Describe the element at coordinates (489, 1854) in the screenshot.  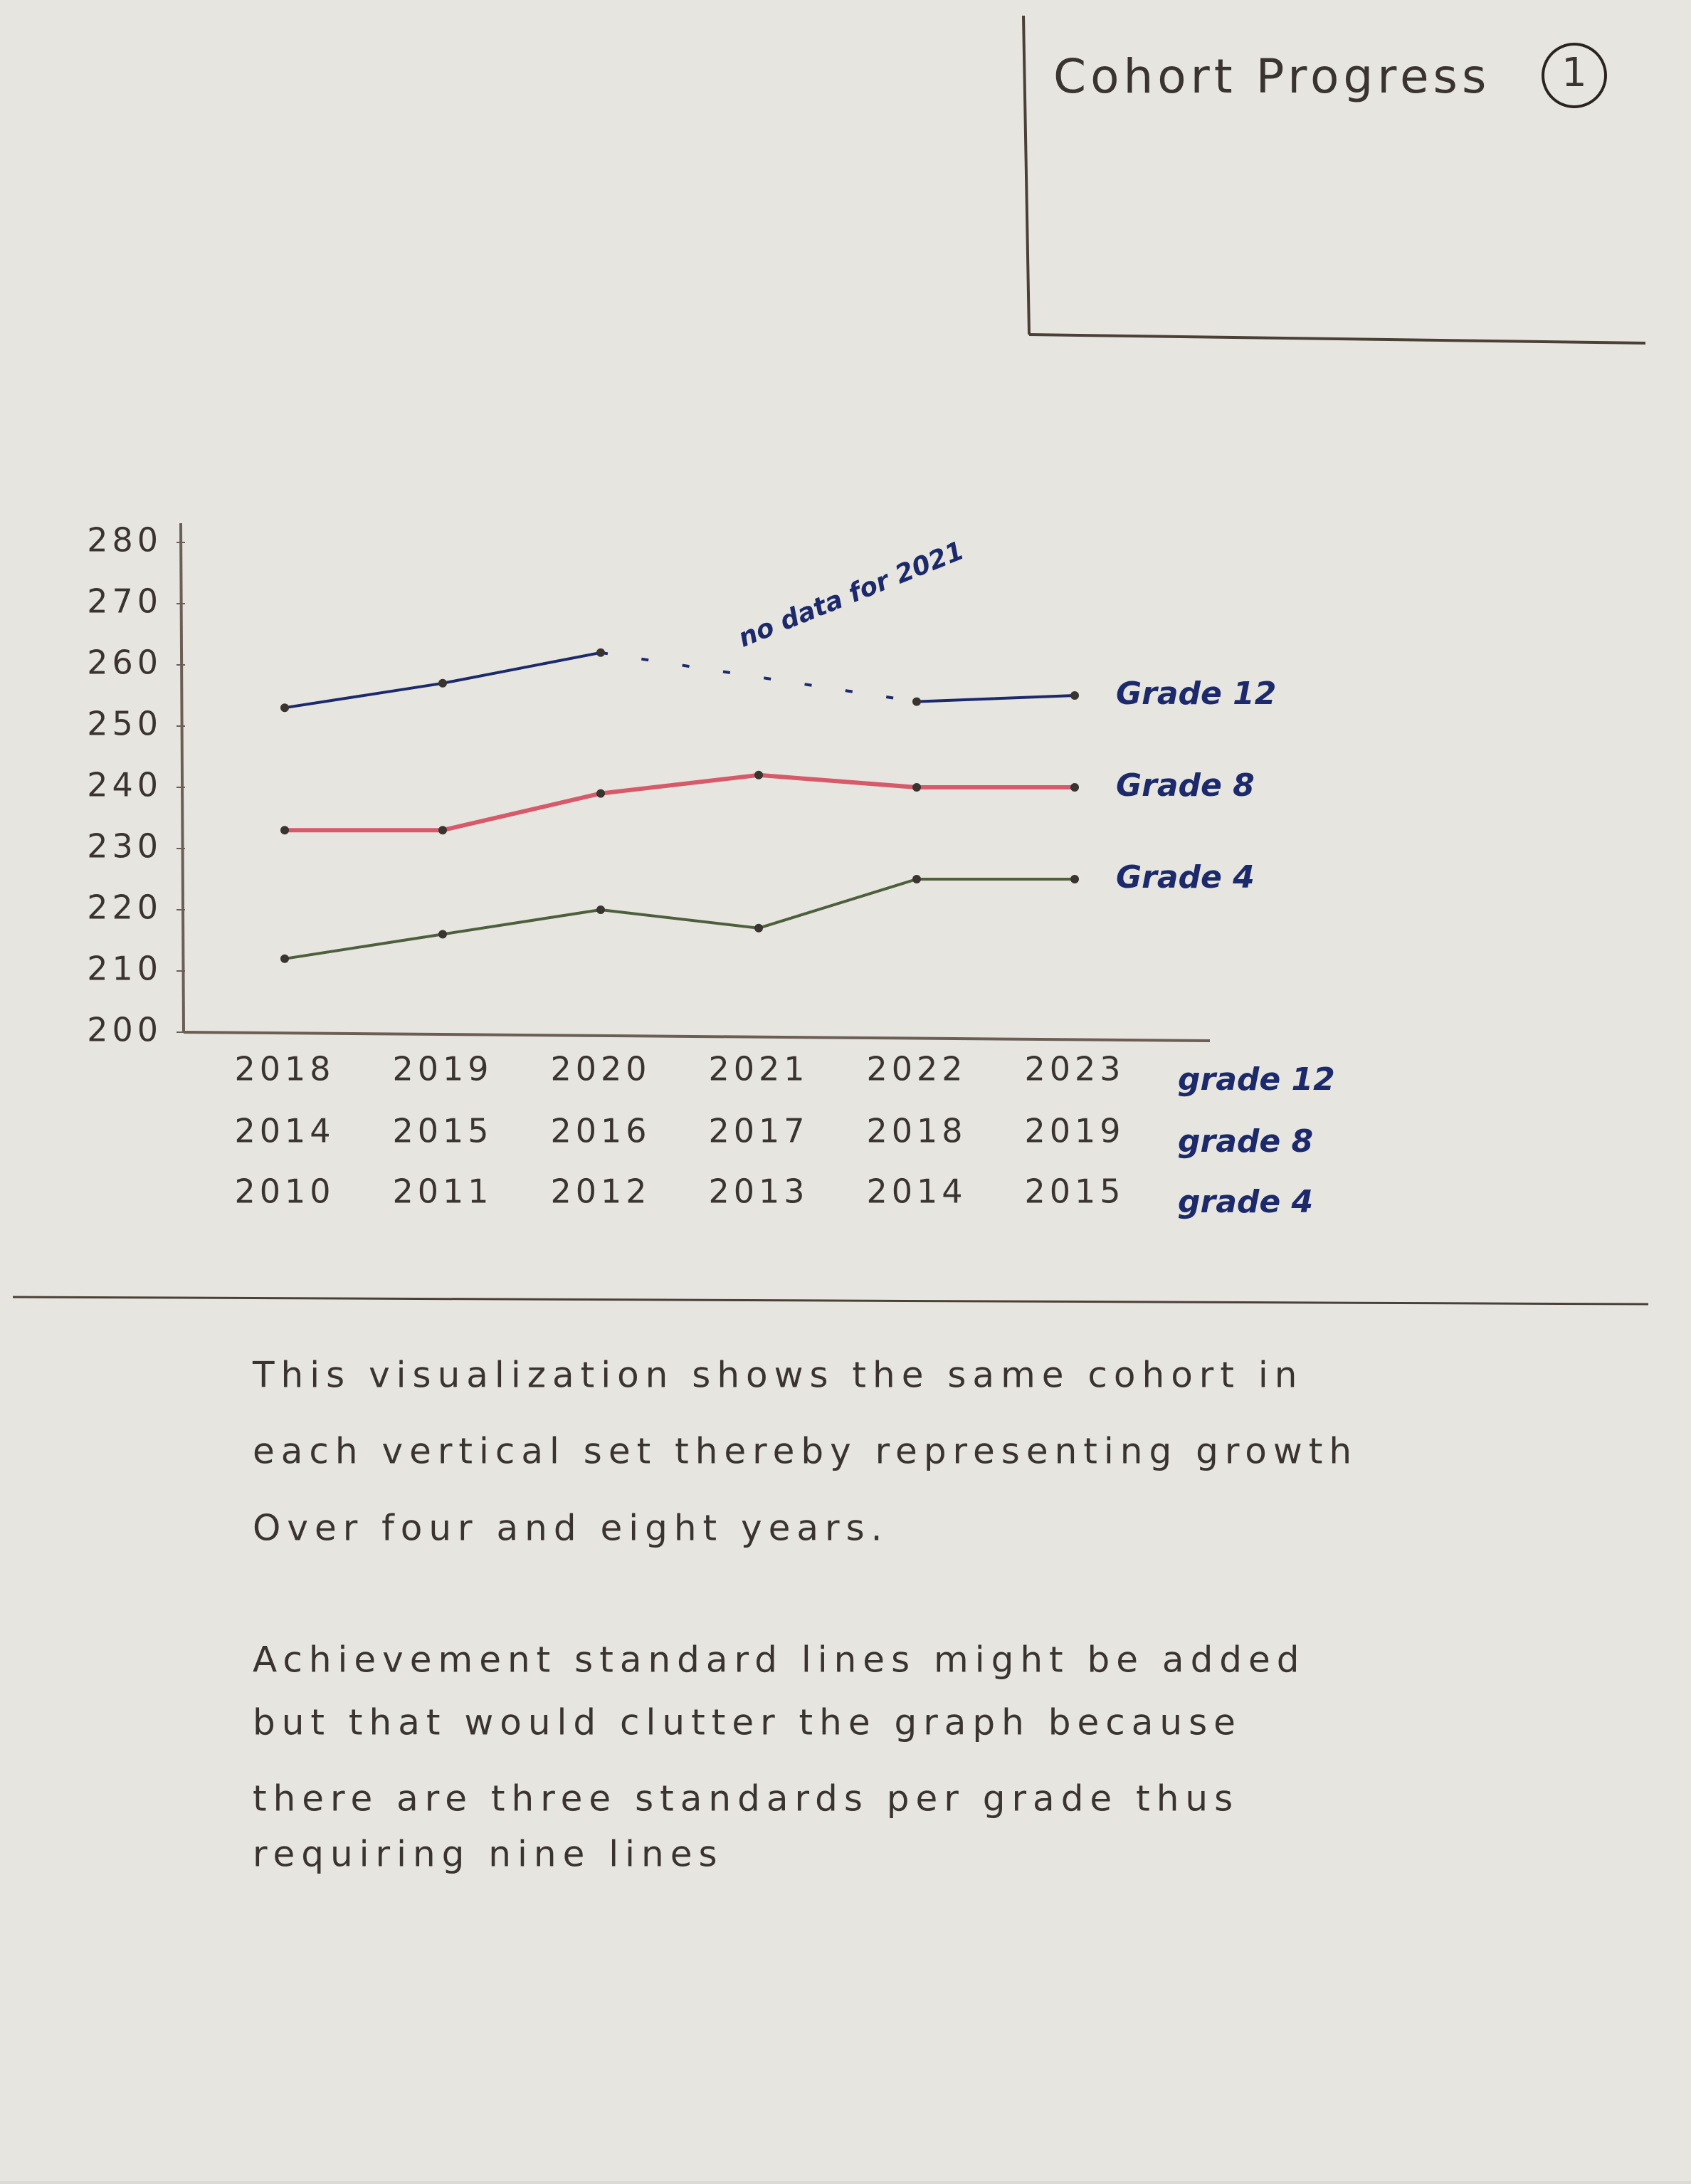
I see `note-line: requiring nine lines` at that location.